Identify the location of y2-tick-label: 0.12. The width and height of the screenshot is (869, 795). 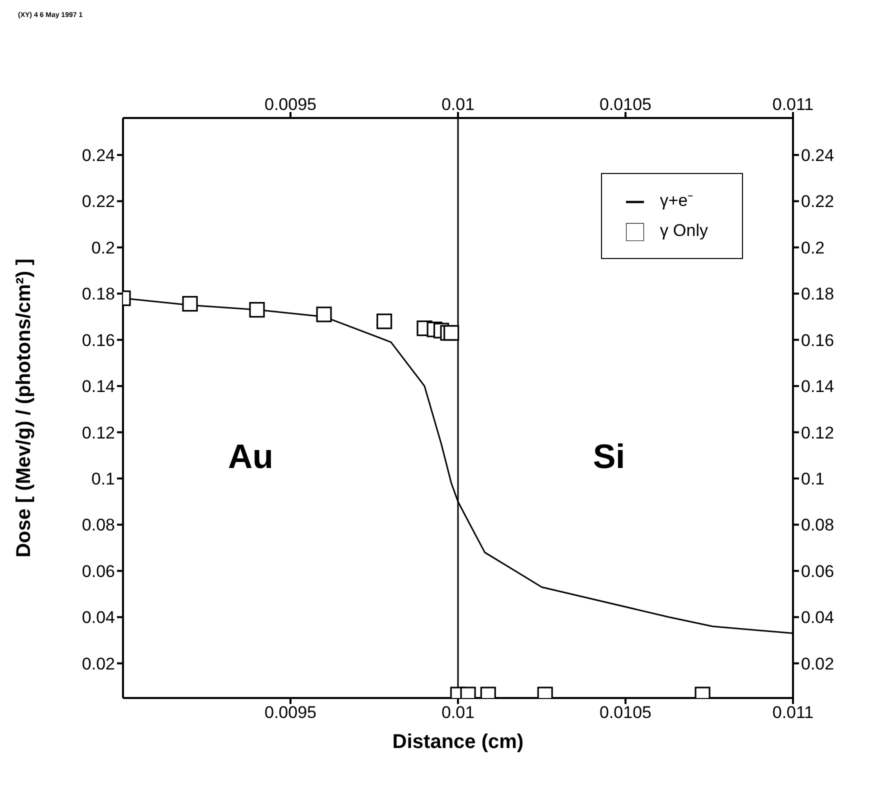
(817, 432).